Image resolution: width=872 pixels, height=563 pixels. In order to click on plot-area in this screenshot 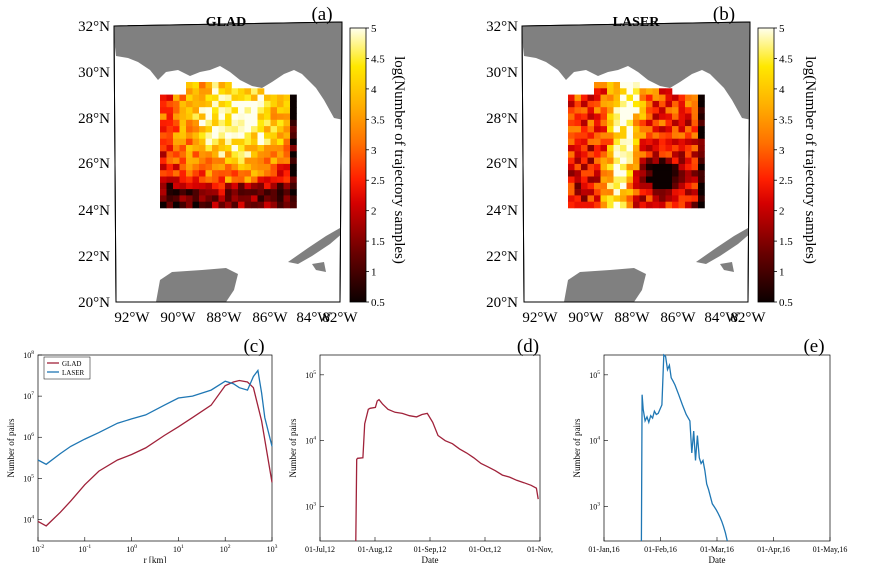, I will do `click(430, 448)`.